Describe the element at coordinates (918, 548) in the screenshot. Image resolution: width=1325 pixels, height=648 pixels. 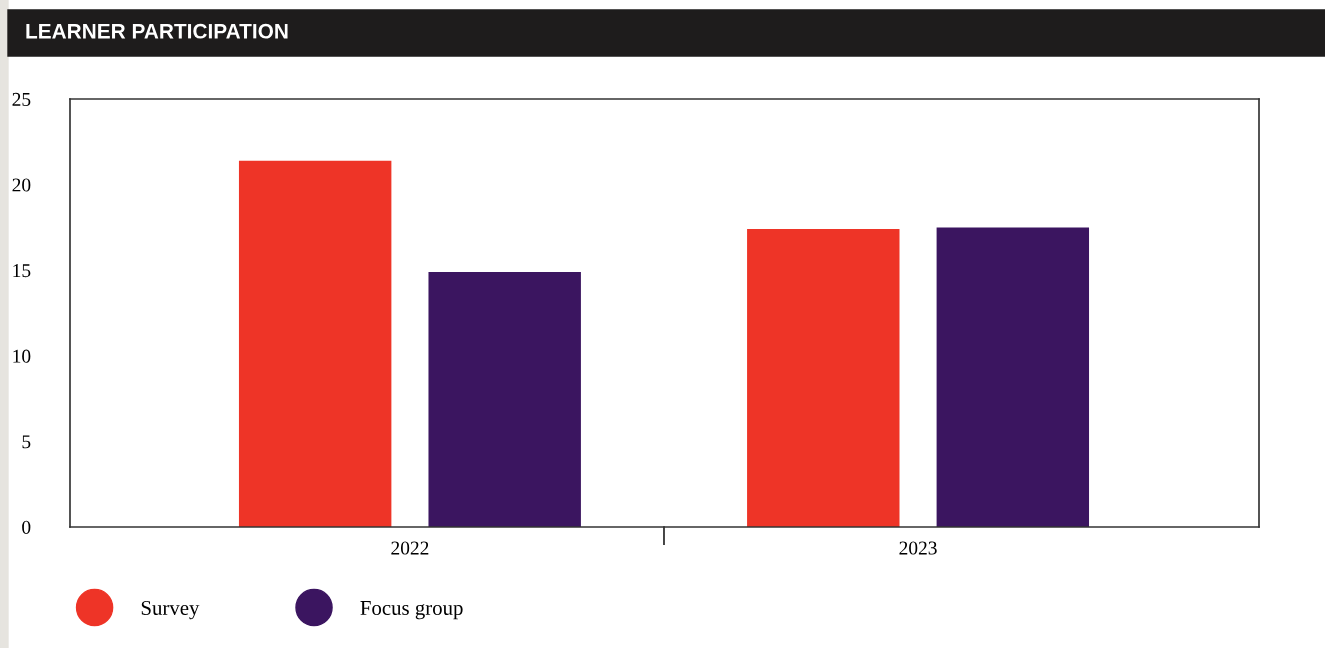
I see `x-tick-label: 2023` at that location.